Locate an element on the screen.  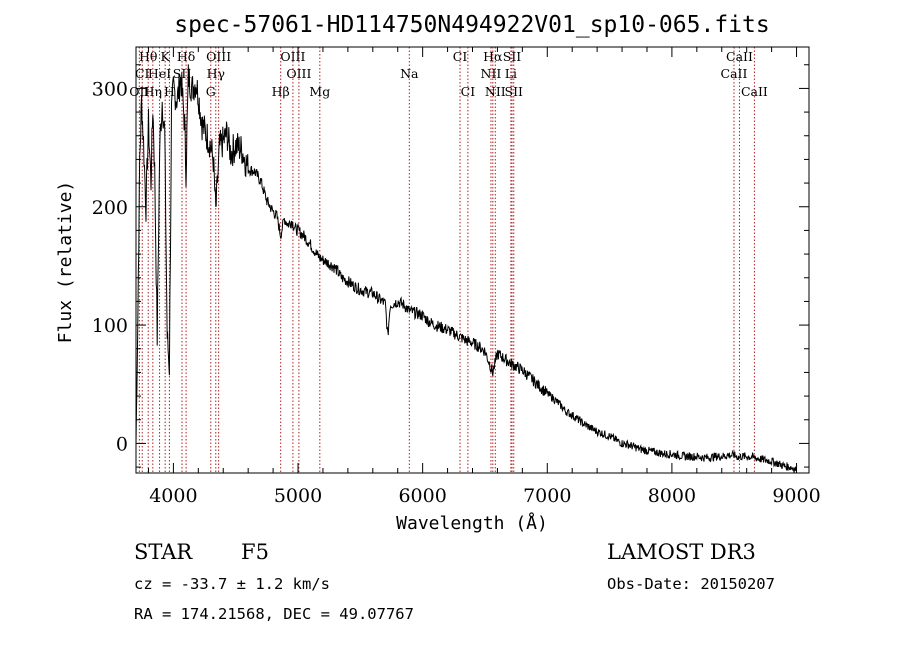
spectral-line-label: Hη is located at coordinates (153, 91).